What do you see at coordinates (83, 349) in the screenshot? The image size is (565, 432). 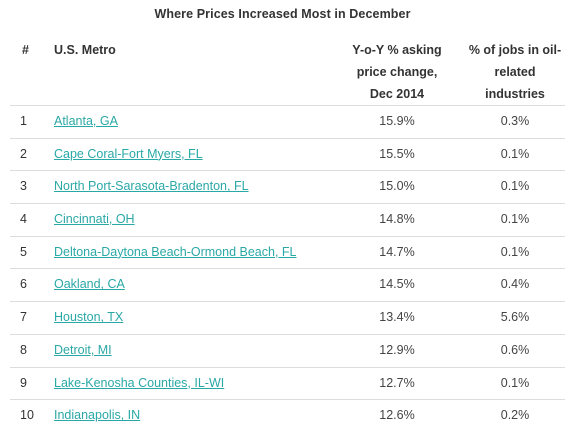 I see `metro-link: Detroit, MI` at bounding box center [83, 349].